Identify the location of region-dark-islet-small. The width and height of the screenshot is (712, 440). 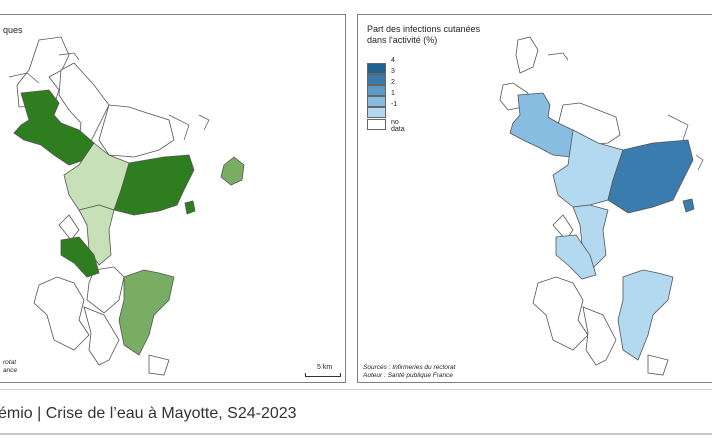
(190, 207).